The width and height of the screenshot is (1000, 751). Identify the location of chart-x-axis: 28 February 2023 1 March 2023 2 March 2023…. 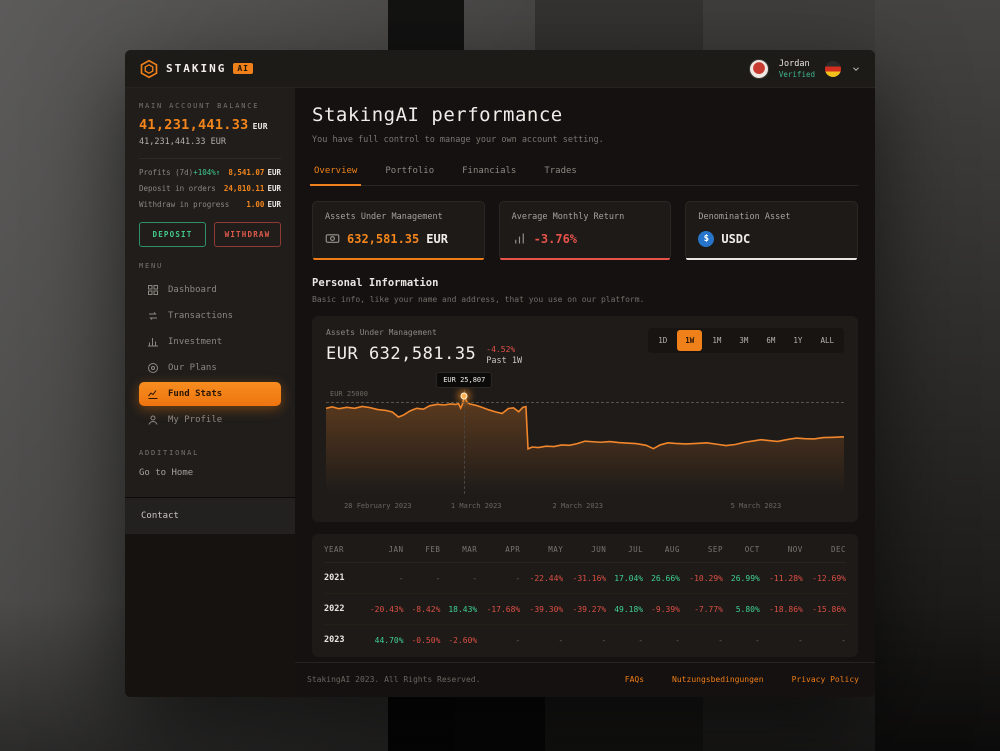
(585, 507).